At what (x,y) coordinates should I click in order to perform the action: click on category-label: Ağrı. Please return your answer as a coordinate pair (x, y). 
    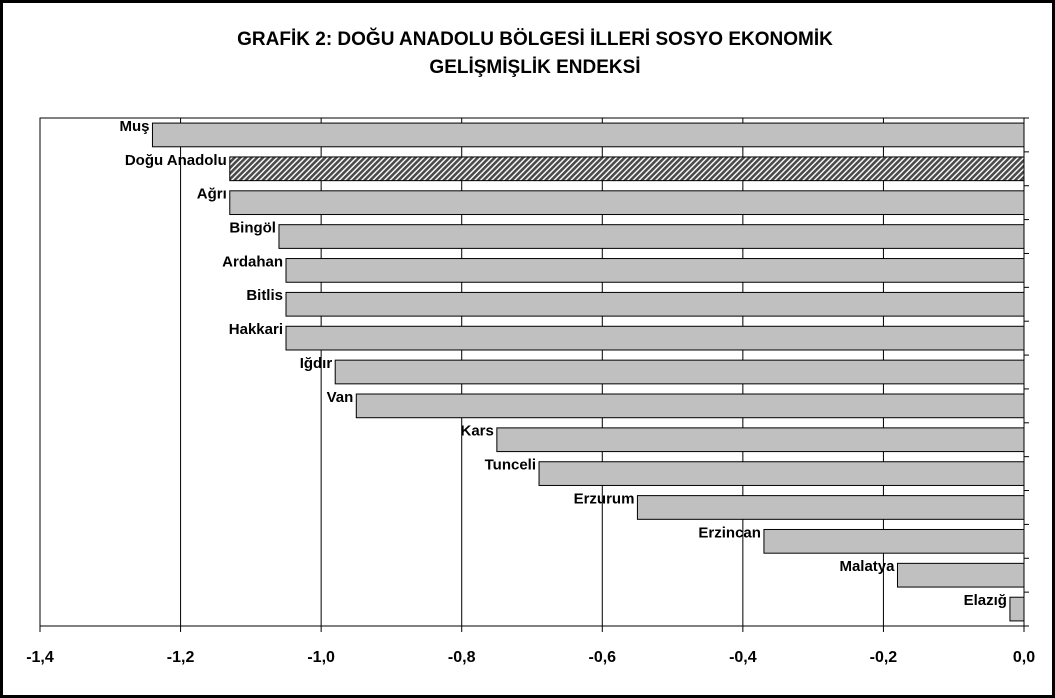
    Looking at the image, I should click on (212, 194).